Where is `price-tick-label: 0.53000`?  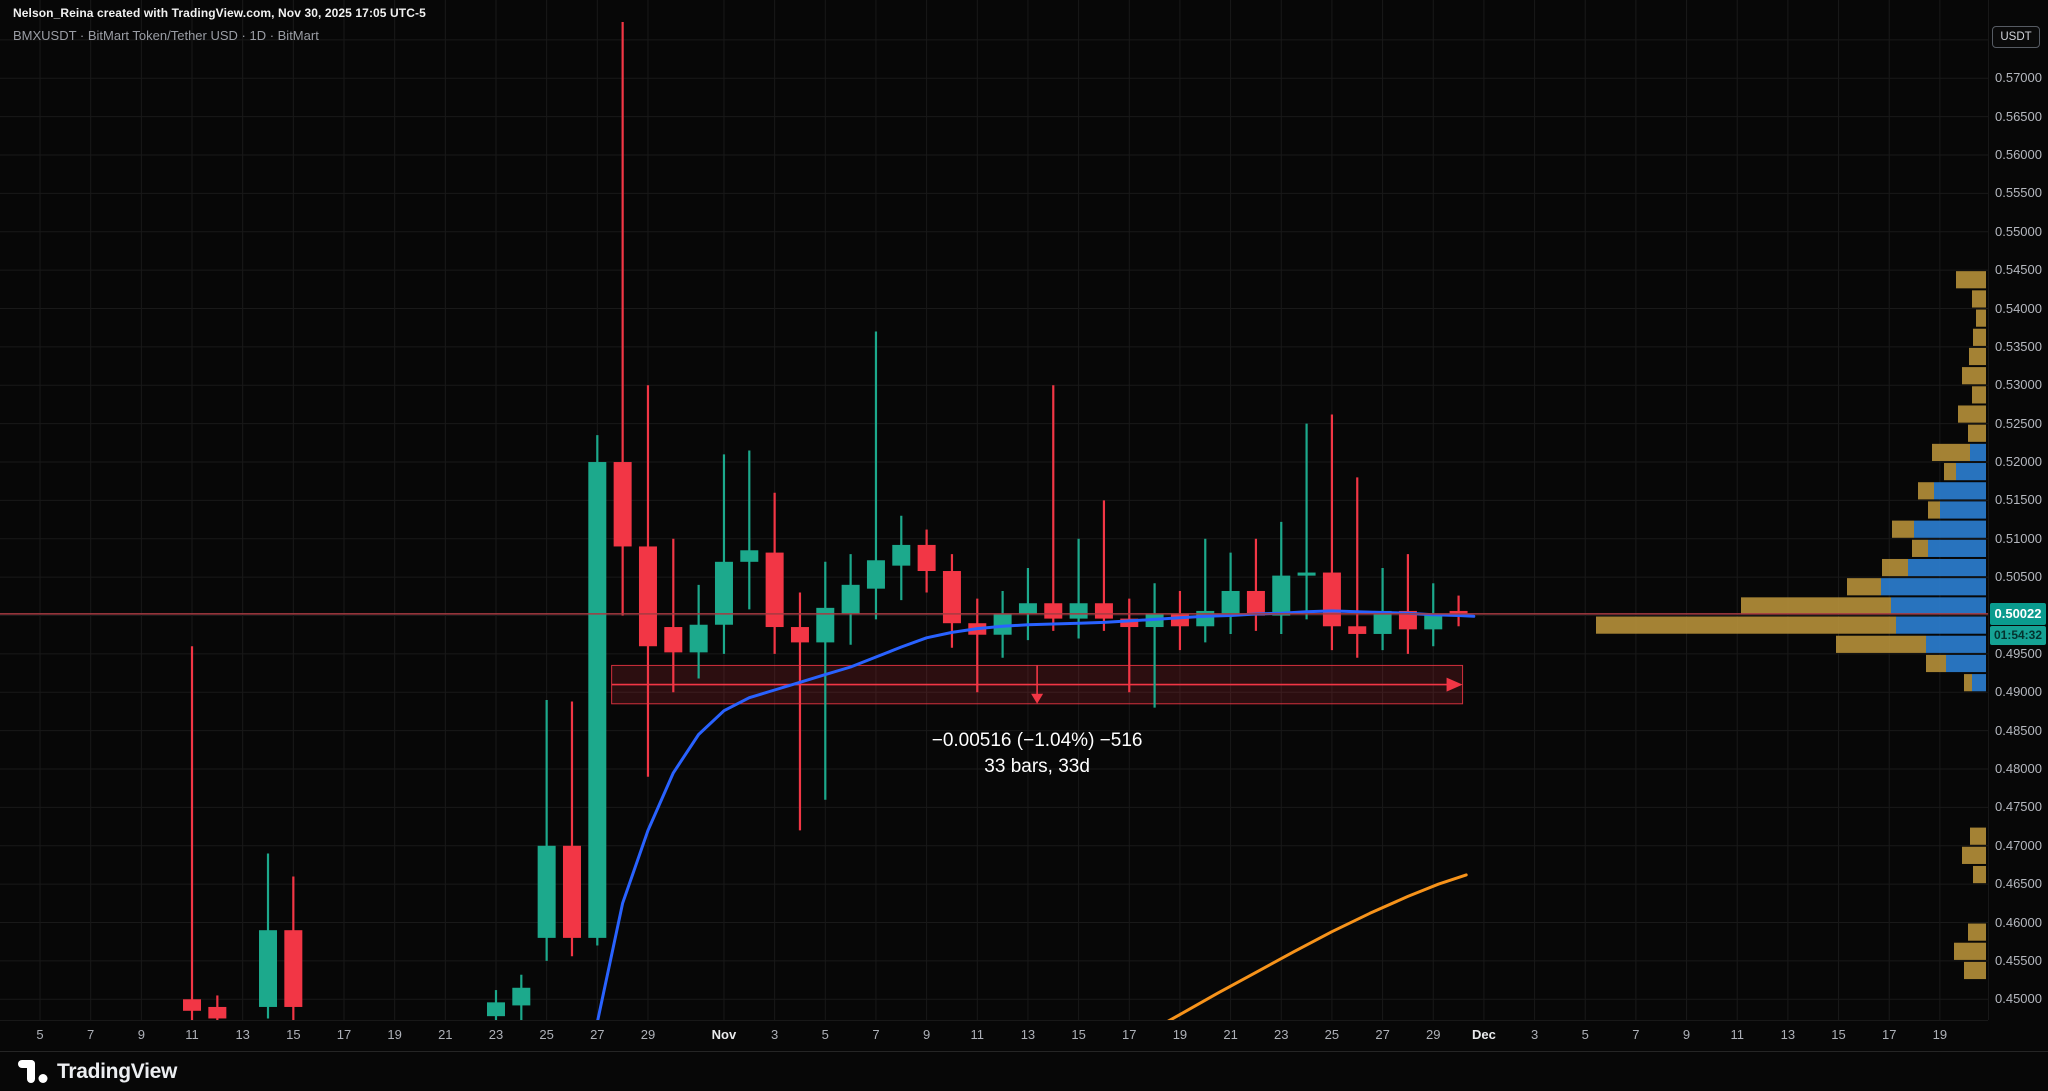
price-tick-label: 0.53000 is located at coordinates (2018, 385).